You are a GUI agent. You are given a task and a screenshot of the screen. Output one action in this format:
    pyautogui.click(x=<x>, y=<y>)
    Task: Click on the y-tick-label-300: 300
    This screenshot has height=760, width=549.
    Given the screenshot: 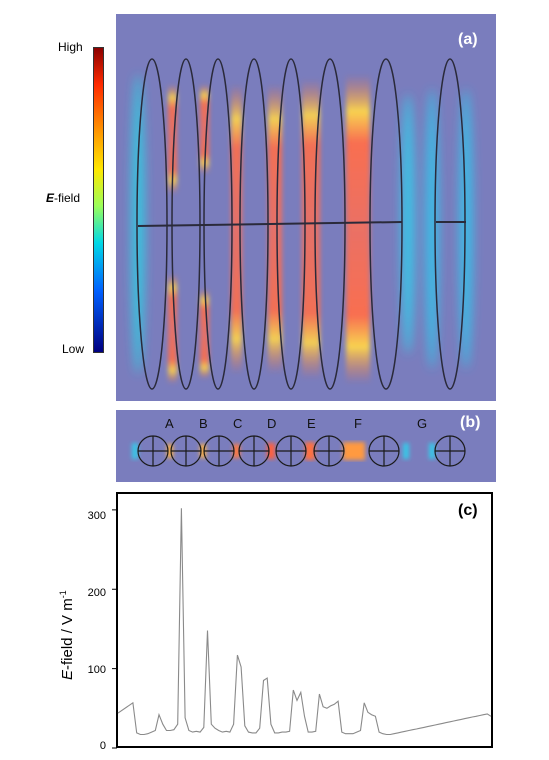 What is the action you would take?
    pyautogui.click(x=96, y=516)
    